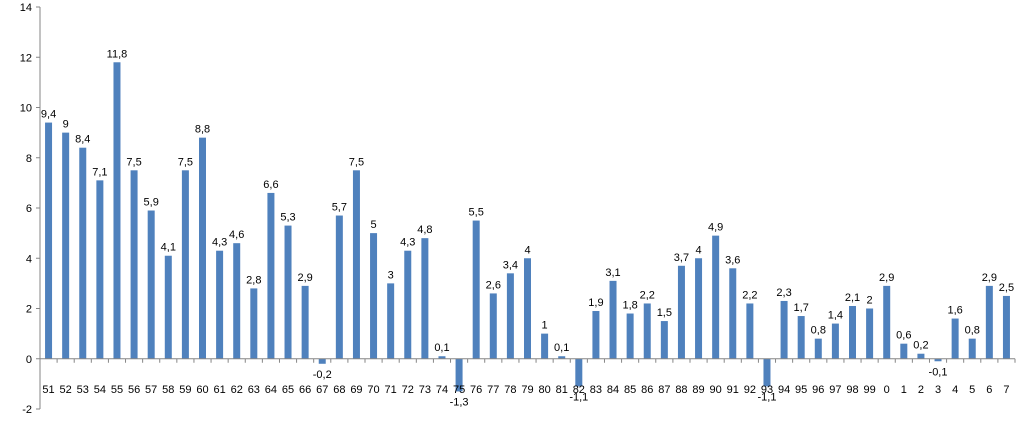 The image size is (1023, 428). Describe the element at coordinates (459, 390) in the screenshot. I see `x-tick-label: 75` at that location.